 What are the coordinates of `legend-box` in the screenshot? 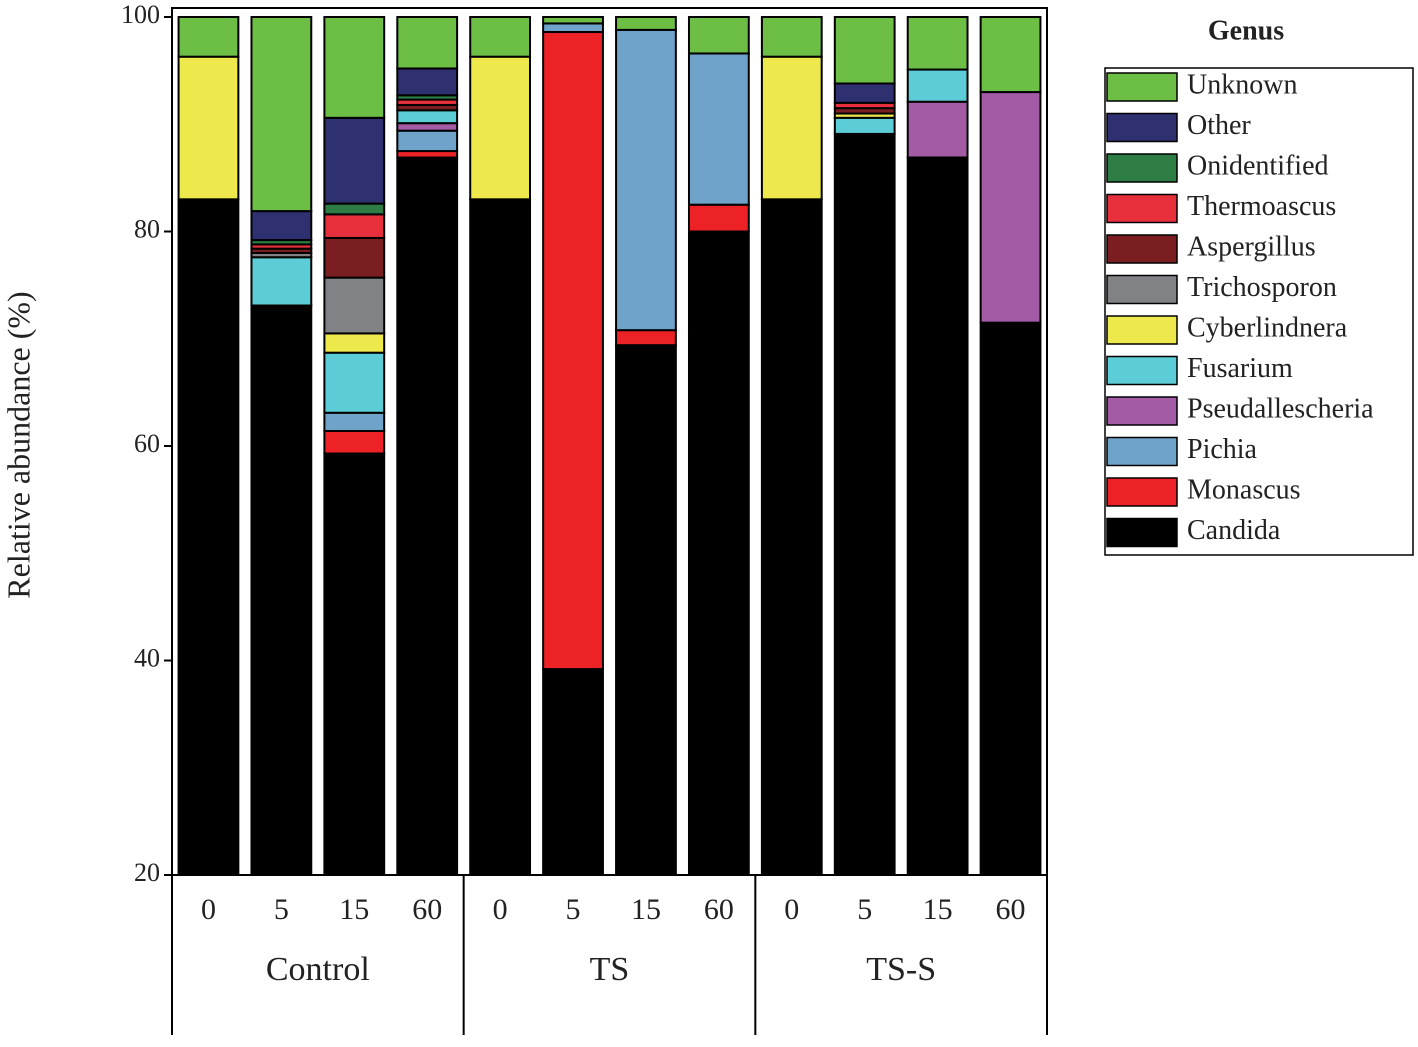 It's located at (1259, 311).